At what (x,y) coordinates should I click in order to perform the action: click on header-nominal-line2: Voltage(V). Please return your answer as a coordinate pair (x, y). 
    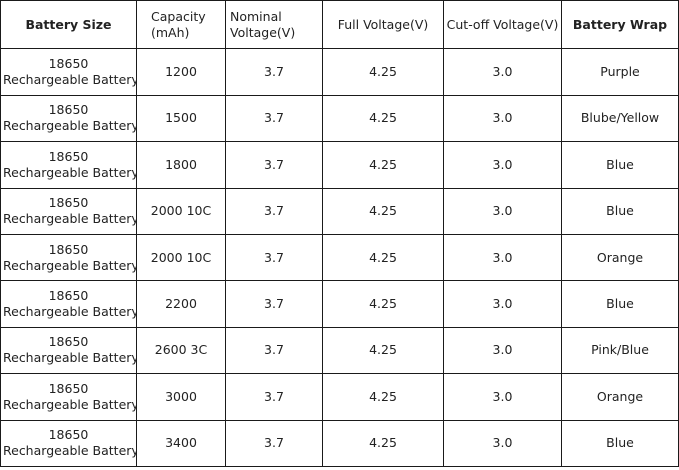
    Looking at the image, I should click on (263, 32).